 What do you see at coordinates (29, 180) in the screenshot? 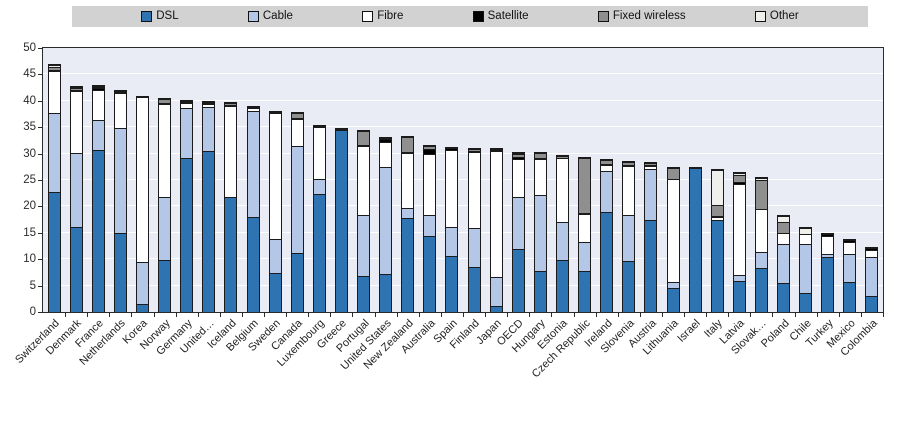
I see `y-axis-label: 25` at bounding box center [29, 180].